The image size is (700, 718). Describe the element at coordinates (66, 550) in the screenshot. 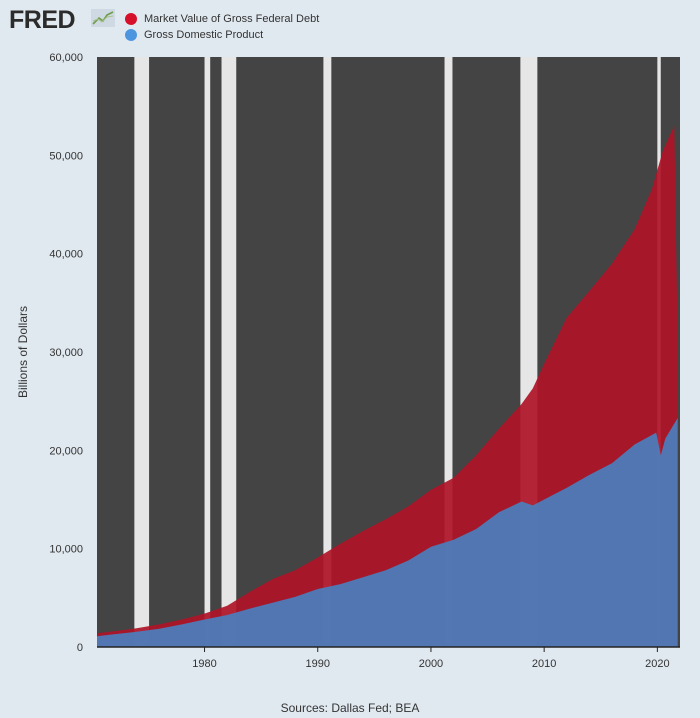

I see `y-tick-label-1: 10,000` at that location.